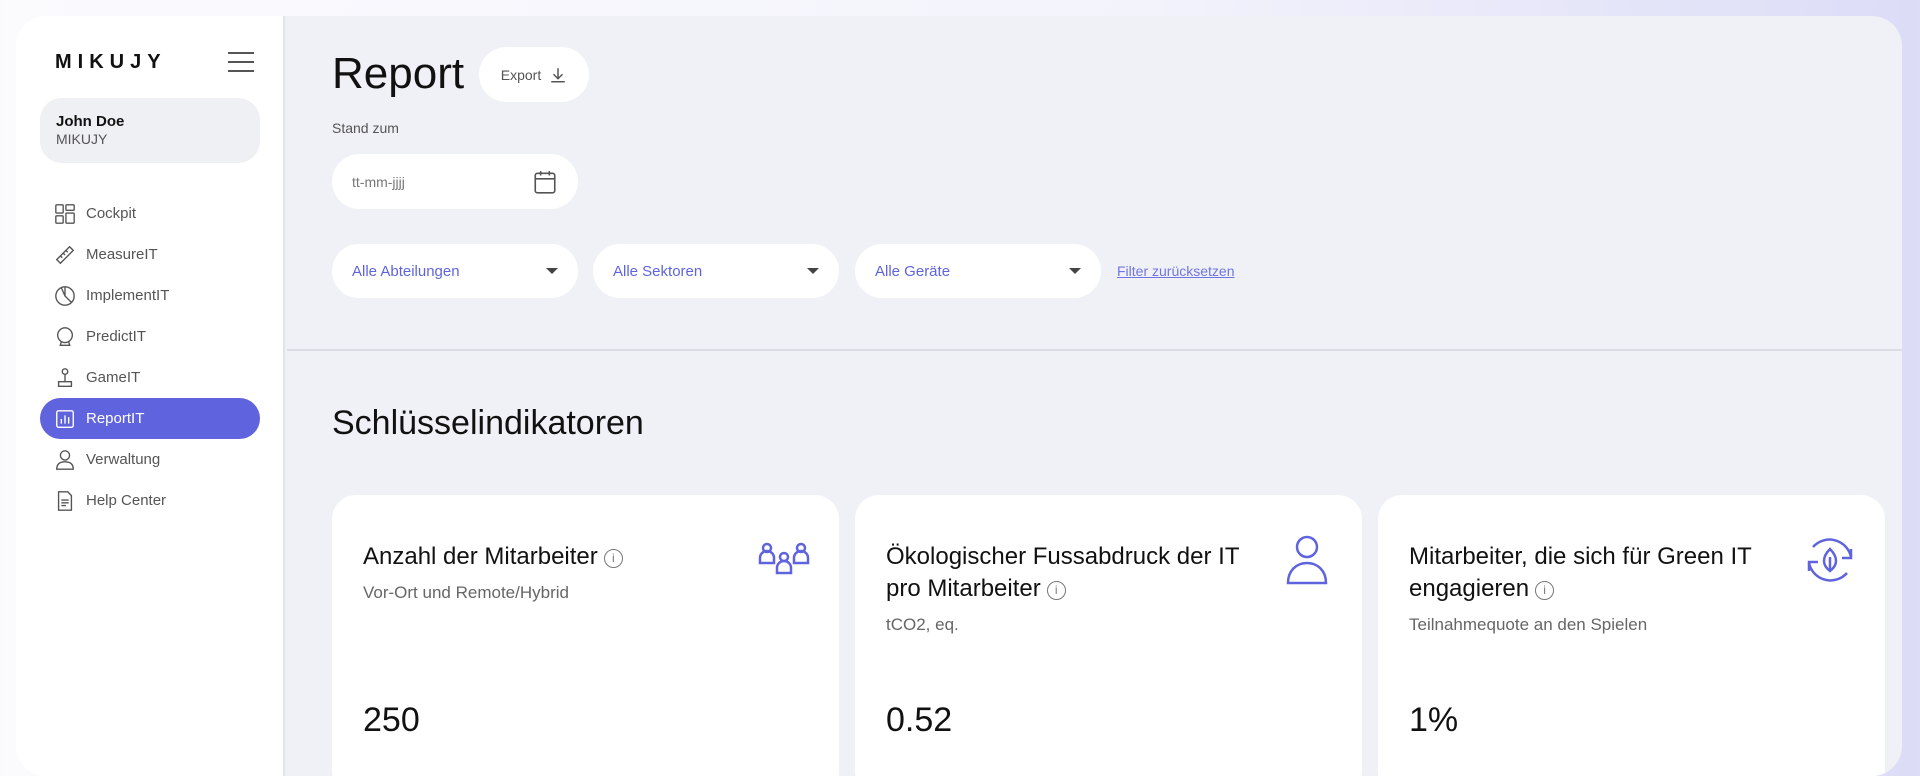  Describe the element at coordinates (1307, 560) in the screenshot. I see `person-icon` at that location.